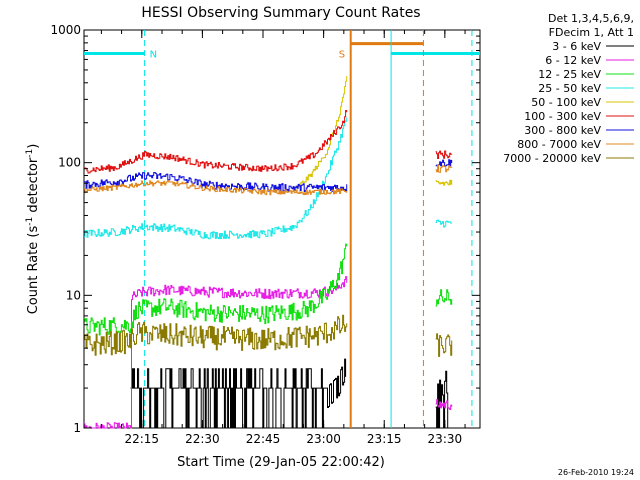 This screenshot has height=480, width=640. Describe the element at coordinates (566, 102) in the screenshot. I see `legend-label-50-100-kev: 50 - 100 keV` at that location.